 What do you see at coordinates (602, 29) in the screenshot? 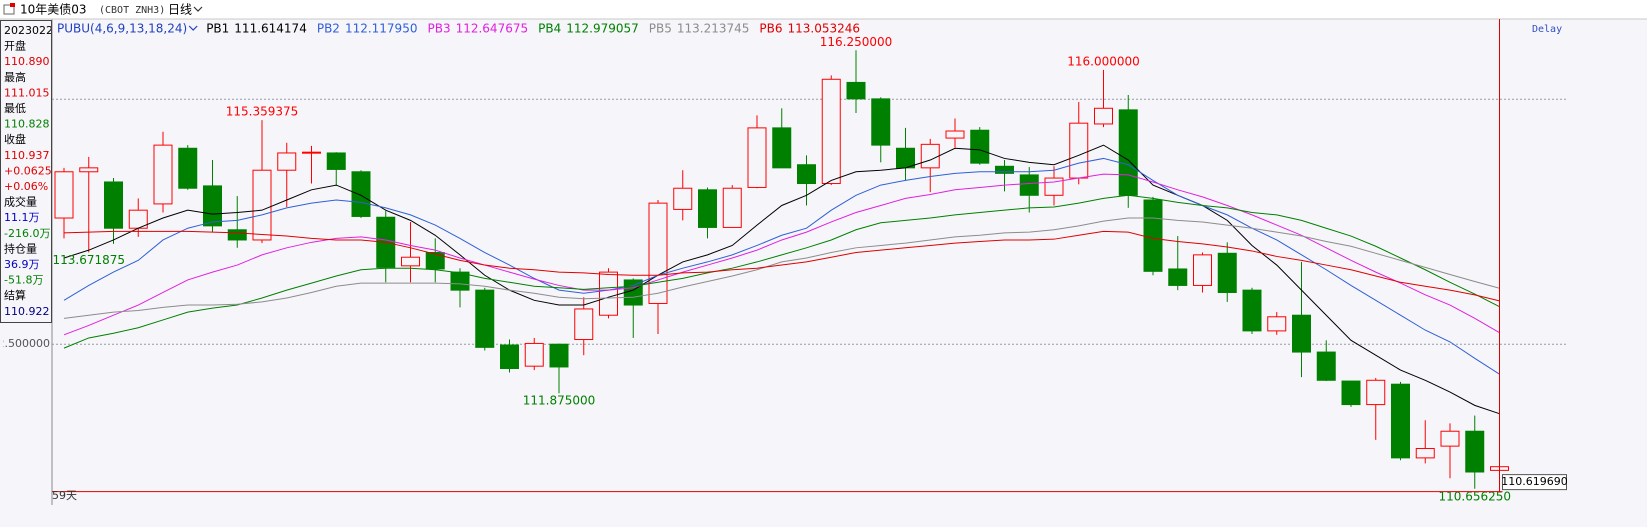
I see `legend-value: 112.979057` at bounding box center [602, 29].